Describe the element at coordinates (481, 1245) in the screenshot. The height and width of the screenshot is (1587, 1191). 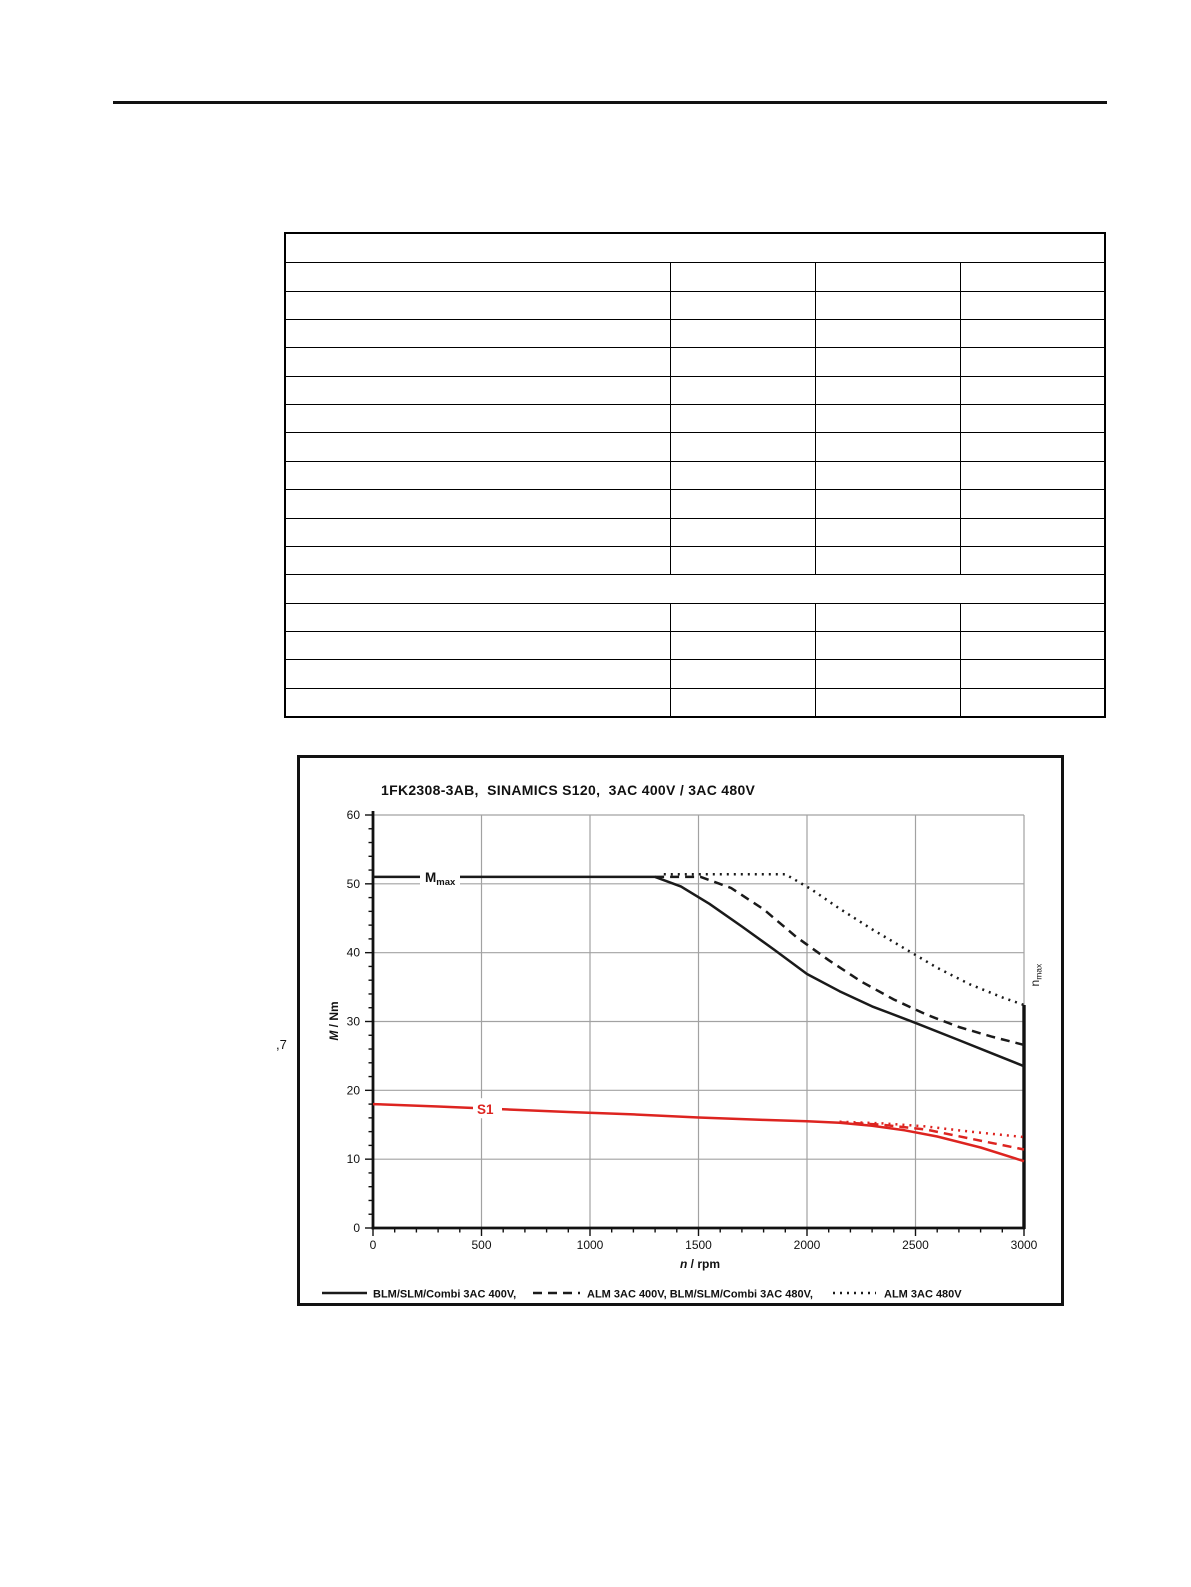
I see `svg-text: 500` at that location.